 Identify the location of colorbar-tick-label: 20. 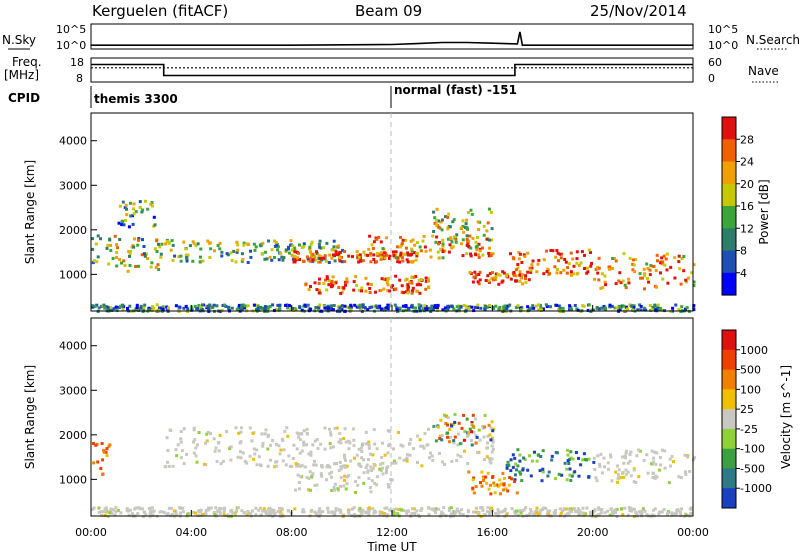
(747, 184).